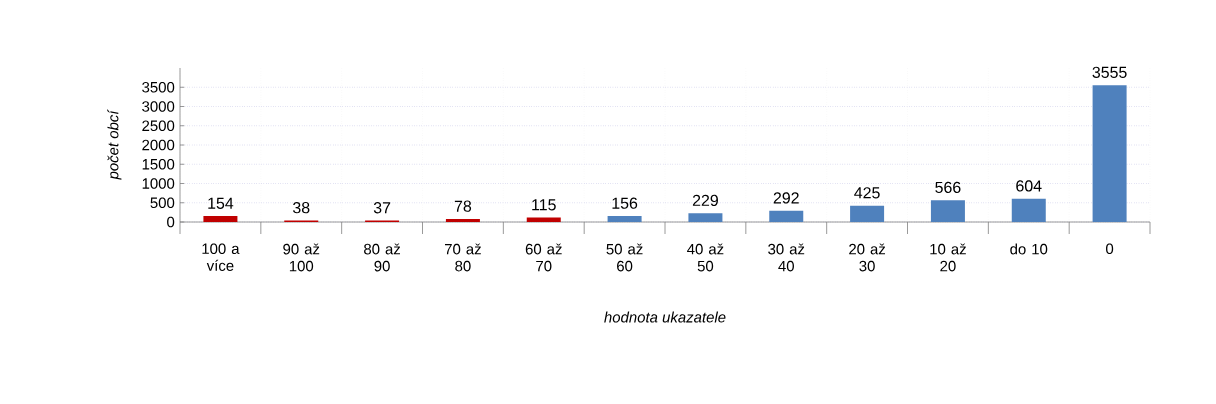 This screenshot has height=404, width=1216. Describe the element at coordinates (1109, 72) in the screenshot. I see `data-label: 3555` at that location.